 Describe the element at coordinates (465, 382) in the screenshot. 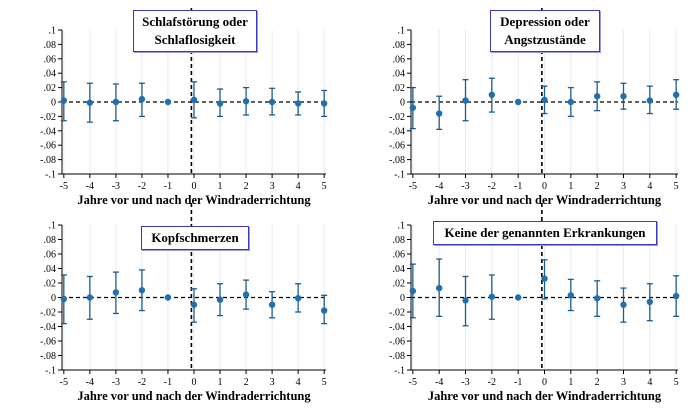

I see `x-tick-label: -3` at that location.